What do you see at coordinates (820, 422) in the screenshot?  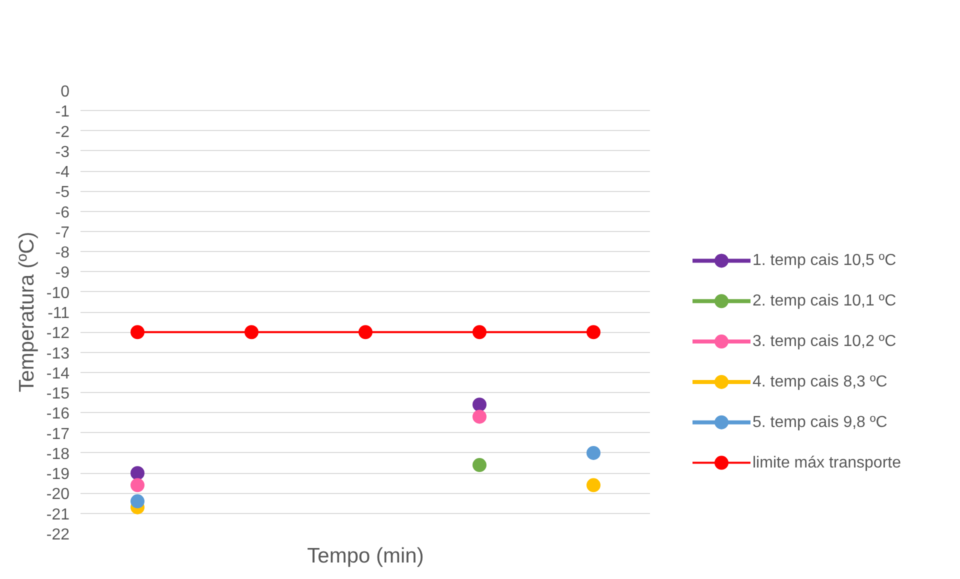 I see `legend-label: 5. temp cais 9,8 ºC` at bounding box center [820, 422].